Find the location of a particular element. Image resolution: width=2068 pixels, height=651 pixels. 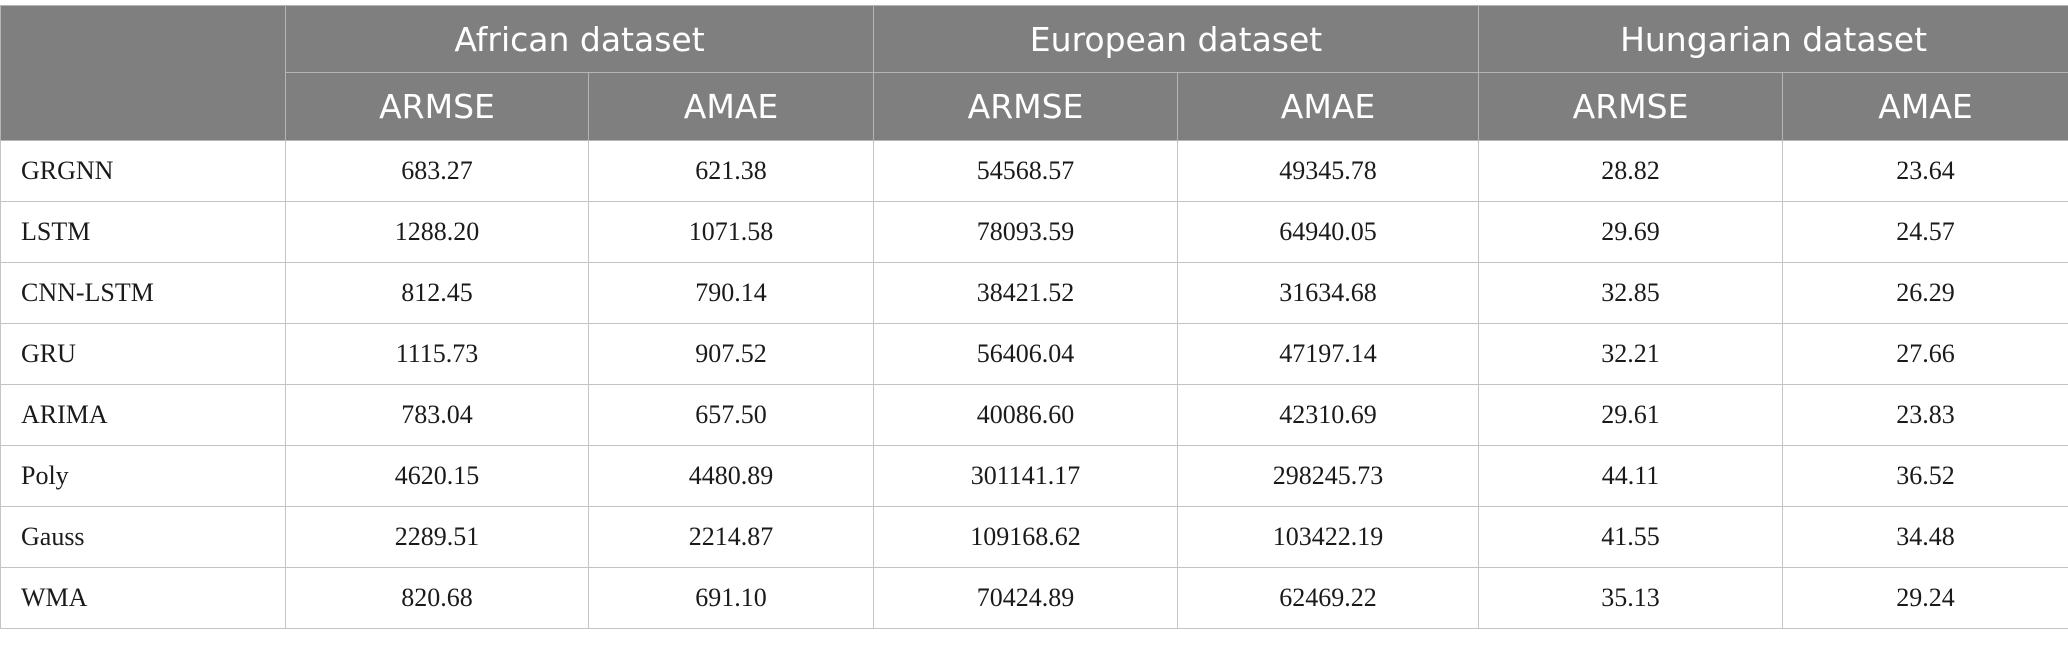

value-cell: 32.21 is located at coordinates (1631, 354).